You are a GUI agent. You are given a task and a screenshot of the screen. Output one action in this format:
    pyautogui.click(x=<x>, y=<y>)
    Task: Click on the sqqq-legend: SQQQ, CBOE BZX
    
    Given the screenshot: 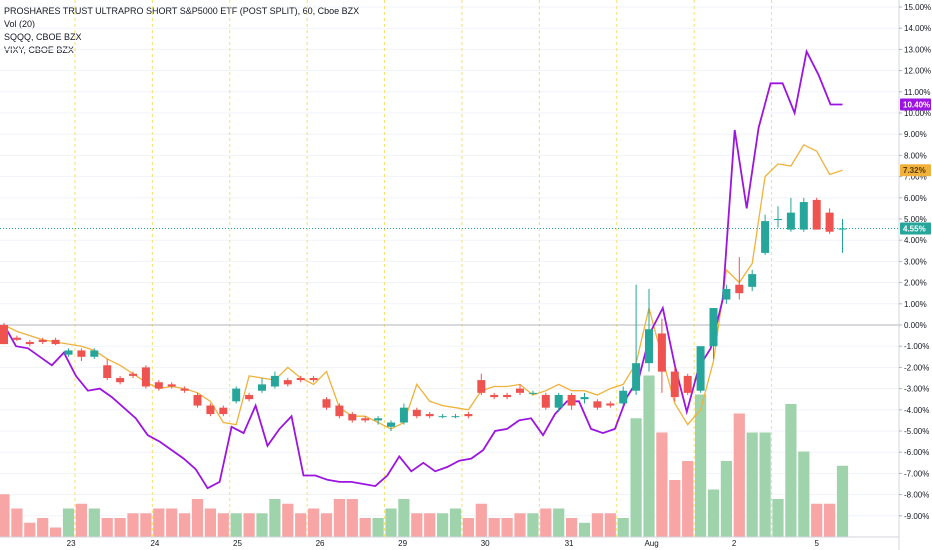 What is the action you would take?
    pyautogui.click(x=43, y=37)
    